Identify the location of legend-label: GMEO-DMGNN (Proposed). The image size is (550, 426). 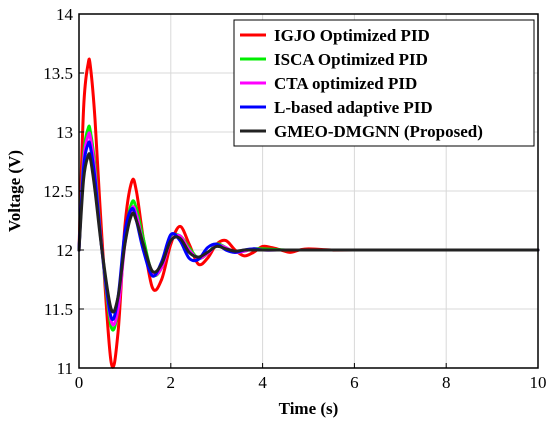
(378, 131).